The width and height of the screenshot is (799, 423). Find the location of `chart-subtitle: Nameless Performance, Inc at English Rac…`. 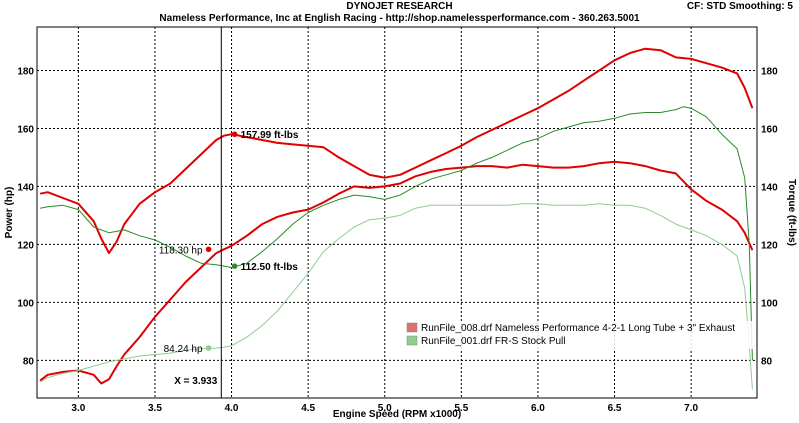

chart-subtitle: Nameless Performance, Inc at English Rac… is located at coordinates (399, 18).